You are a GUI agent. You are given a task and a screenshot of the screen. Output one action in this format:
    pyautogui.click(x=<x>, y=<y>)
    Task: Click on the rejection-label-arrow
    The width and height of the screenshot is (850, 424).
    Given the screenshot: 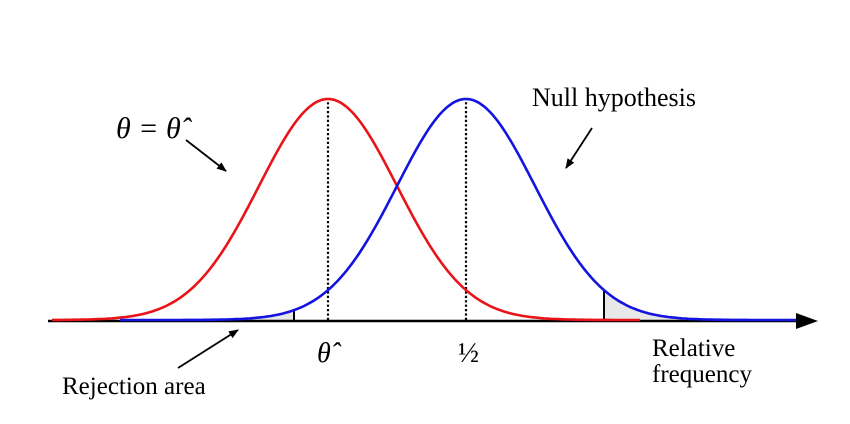 What is the action you would take?
    pyautogui.click(x=208, y=349)
    